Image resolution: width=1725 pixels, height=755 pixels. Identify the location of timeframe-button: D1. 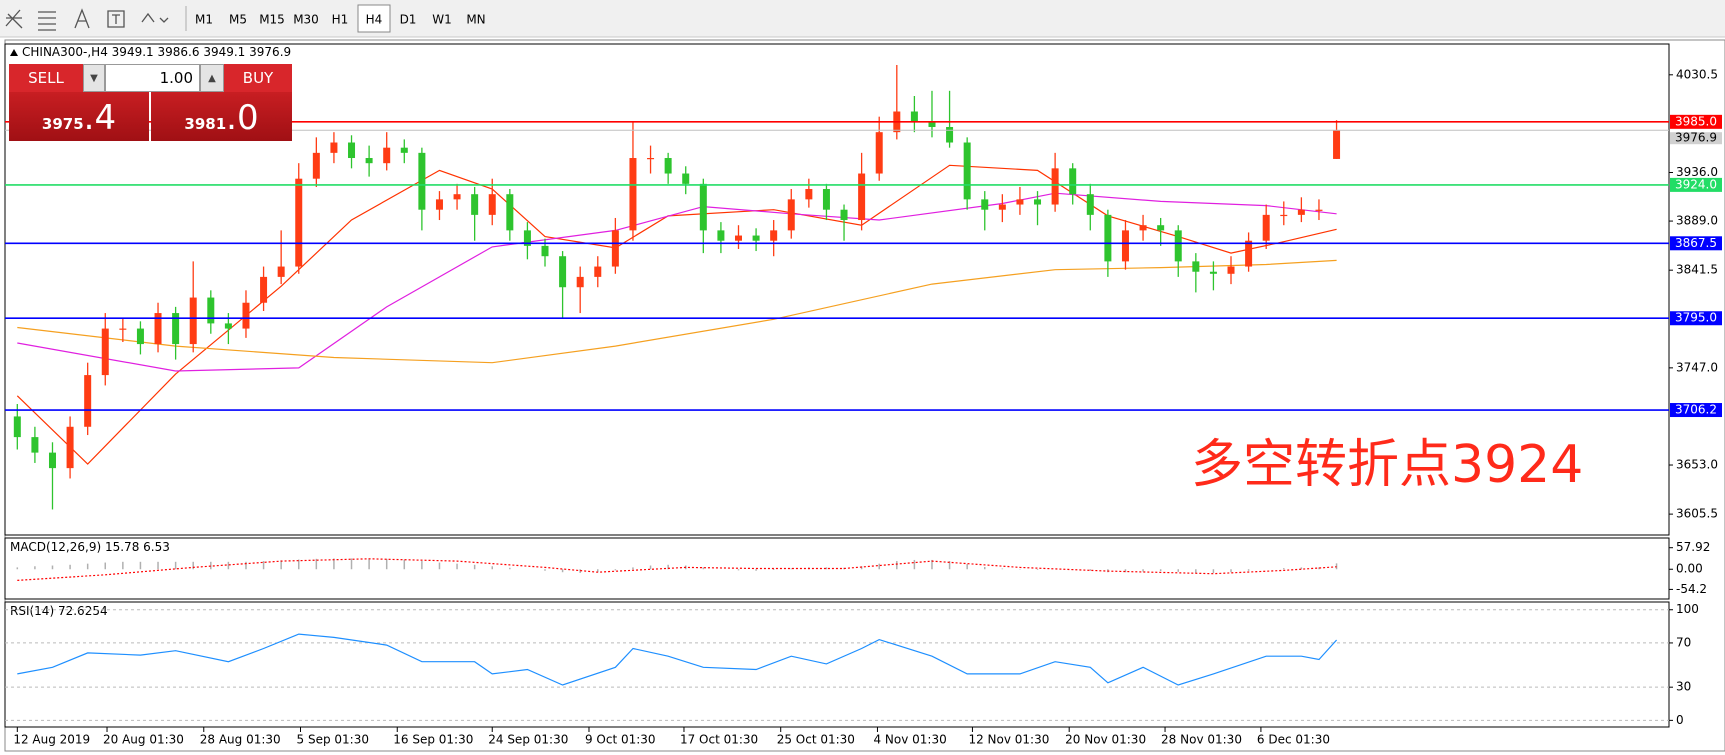
(408, 20).